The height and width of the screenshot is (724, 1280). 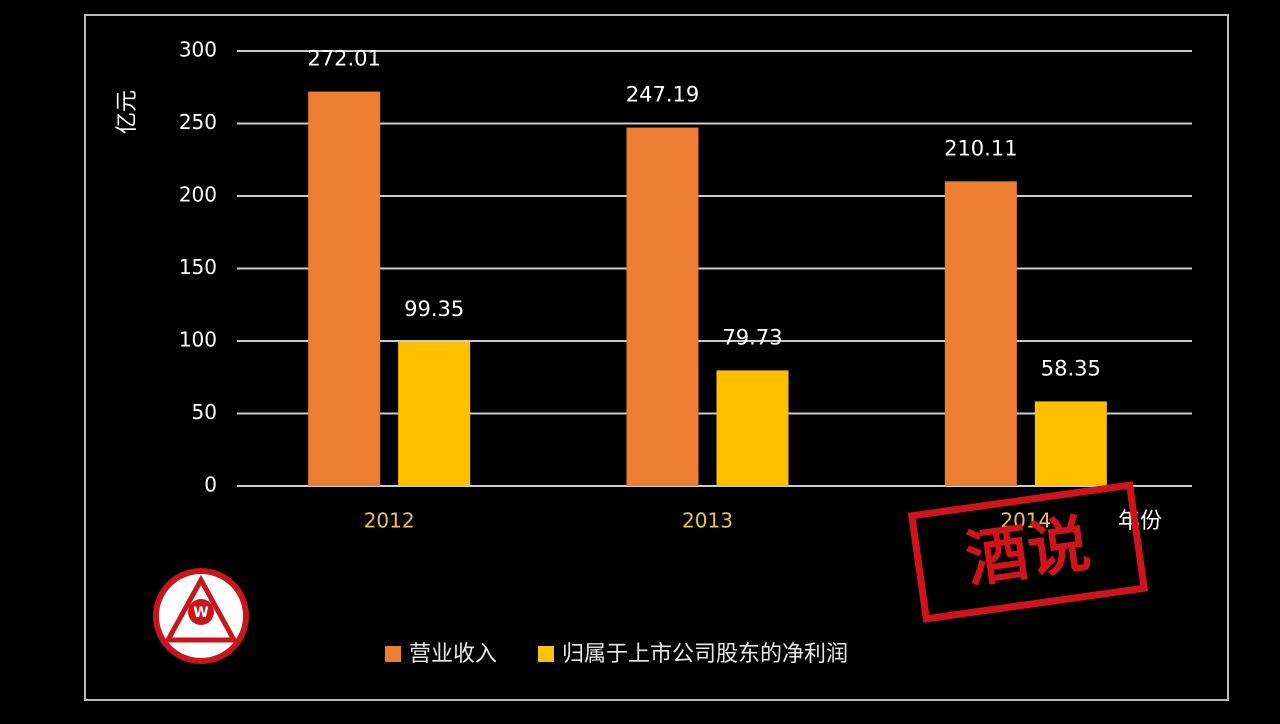 What do you see at coordinates (198, 340) in the screenshot?
I see `y-tick-label: 100` at bounding box center [198, 340].